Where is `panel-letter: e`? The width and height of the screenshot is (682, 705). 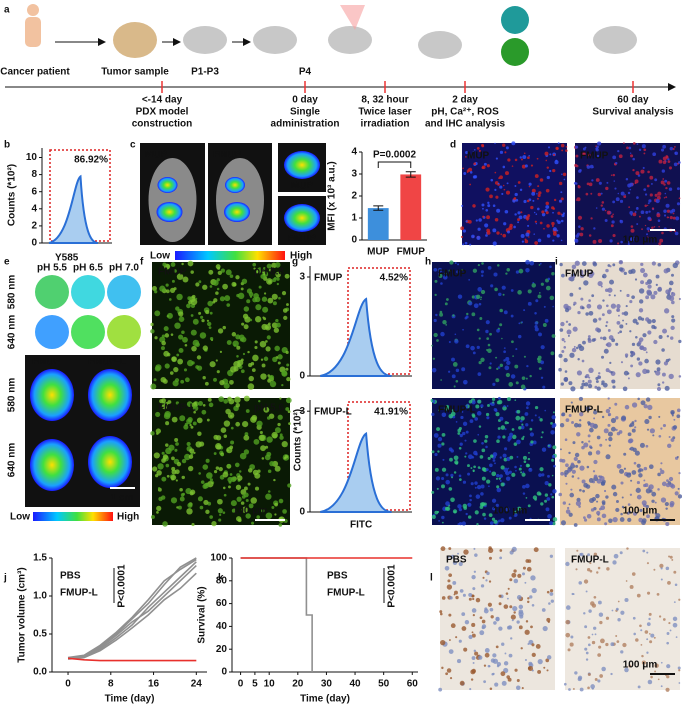 panel-letter: e is located at coordinates (7, 262).